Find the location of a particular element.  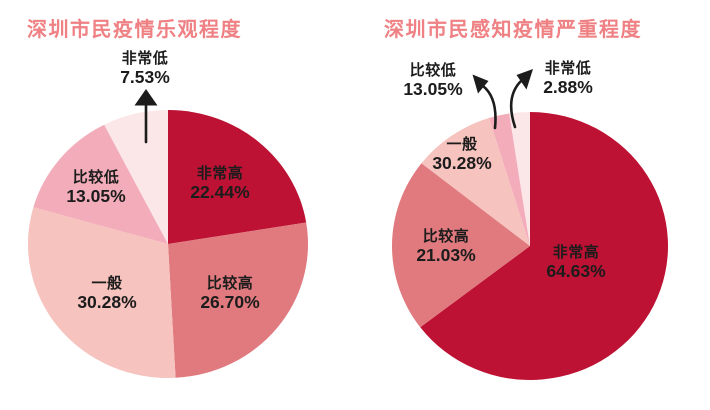

slice-value: 21.03% is located at coordinates (446, 255).